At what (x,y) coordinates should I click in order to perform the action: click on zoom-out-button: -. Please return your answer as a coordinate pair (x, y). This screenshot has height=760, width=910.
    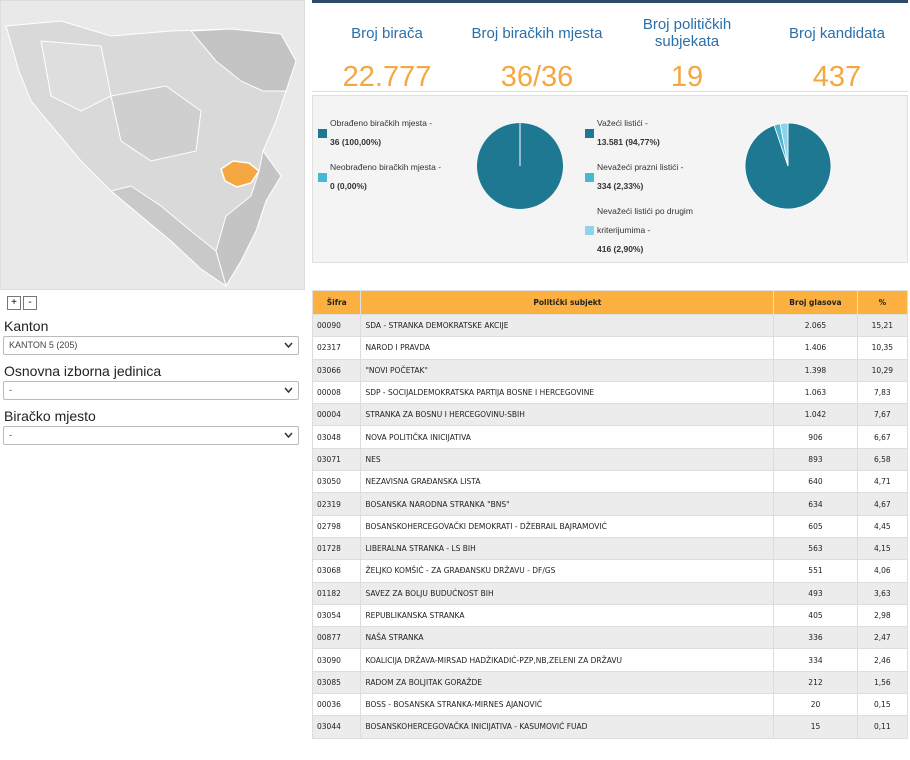
    Looking at the image, I should click on (30, 303).